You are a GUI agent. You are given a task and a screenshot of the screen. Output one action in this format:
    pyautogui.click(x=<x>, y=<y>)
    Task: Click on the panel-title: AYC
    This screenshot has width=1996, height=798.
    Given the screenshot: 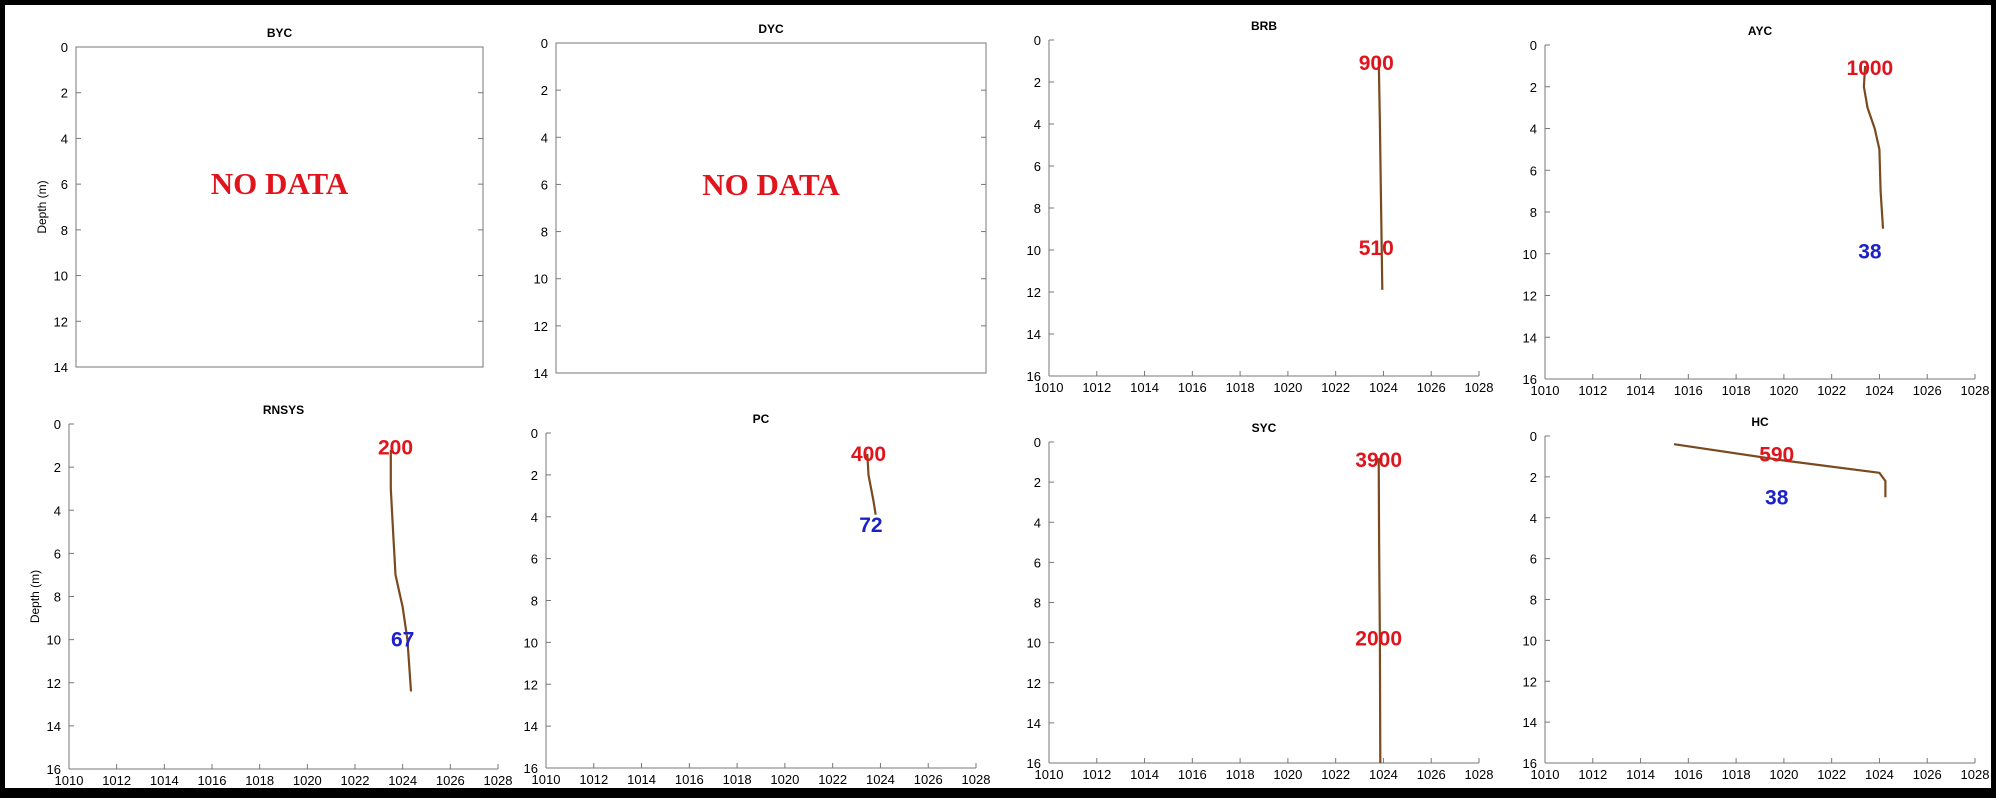 What is the action you would take?
    pyautogui.click(x=1760, y=31)
    